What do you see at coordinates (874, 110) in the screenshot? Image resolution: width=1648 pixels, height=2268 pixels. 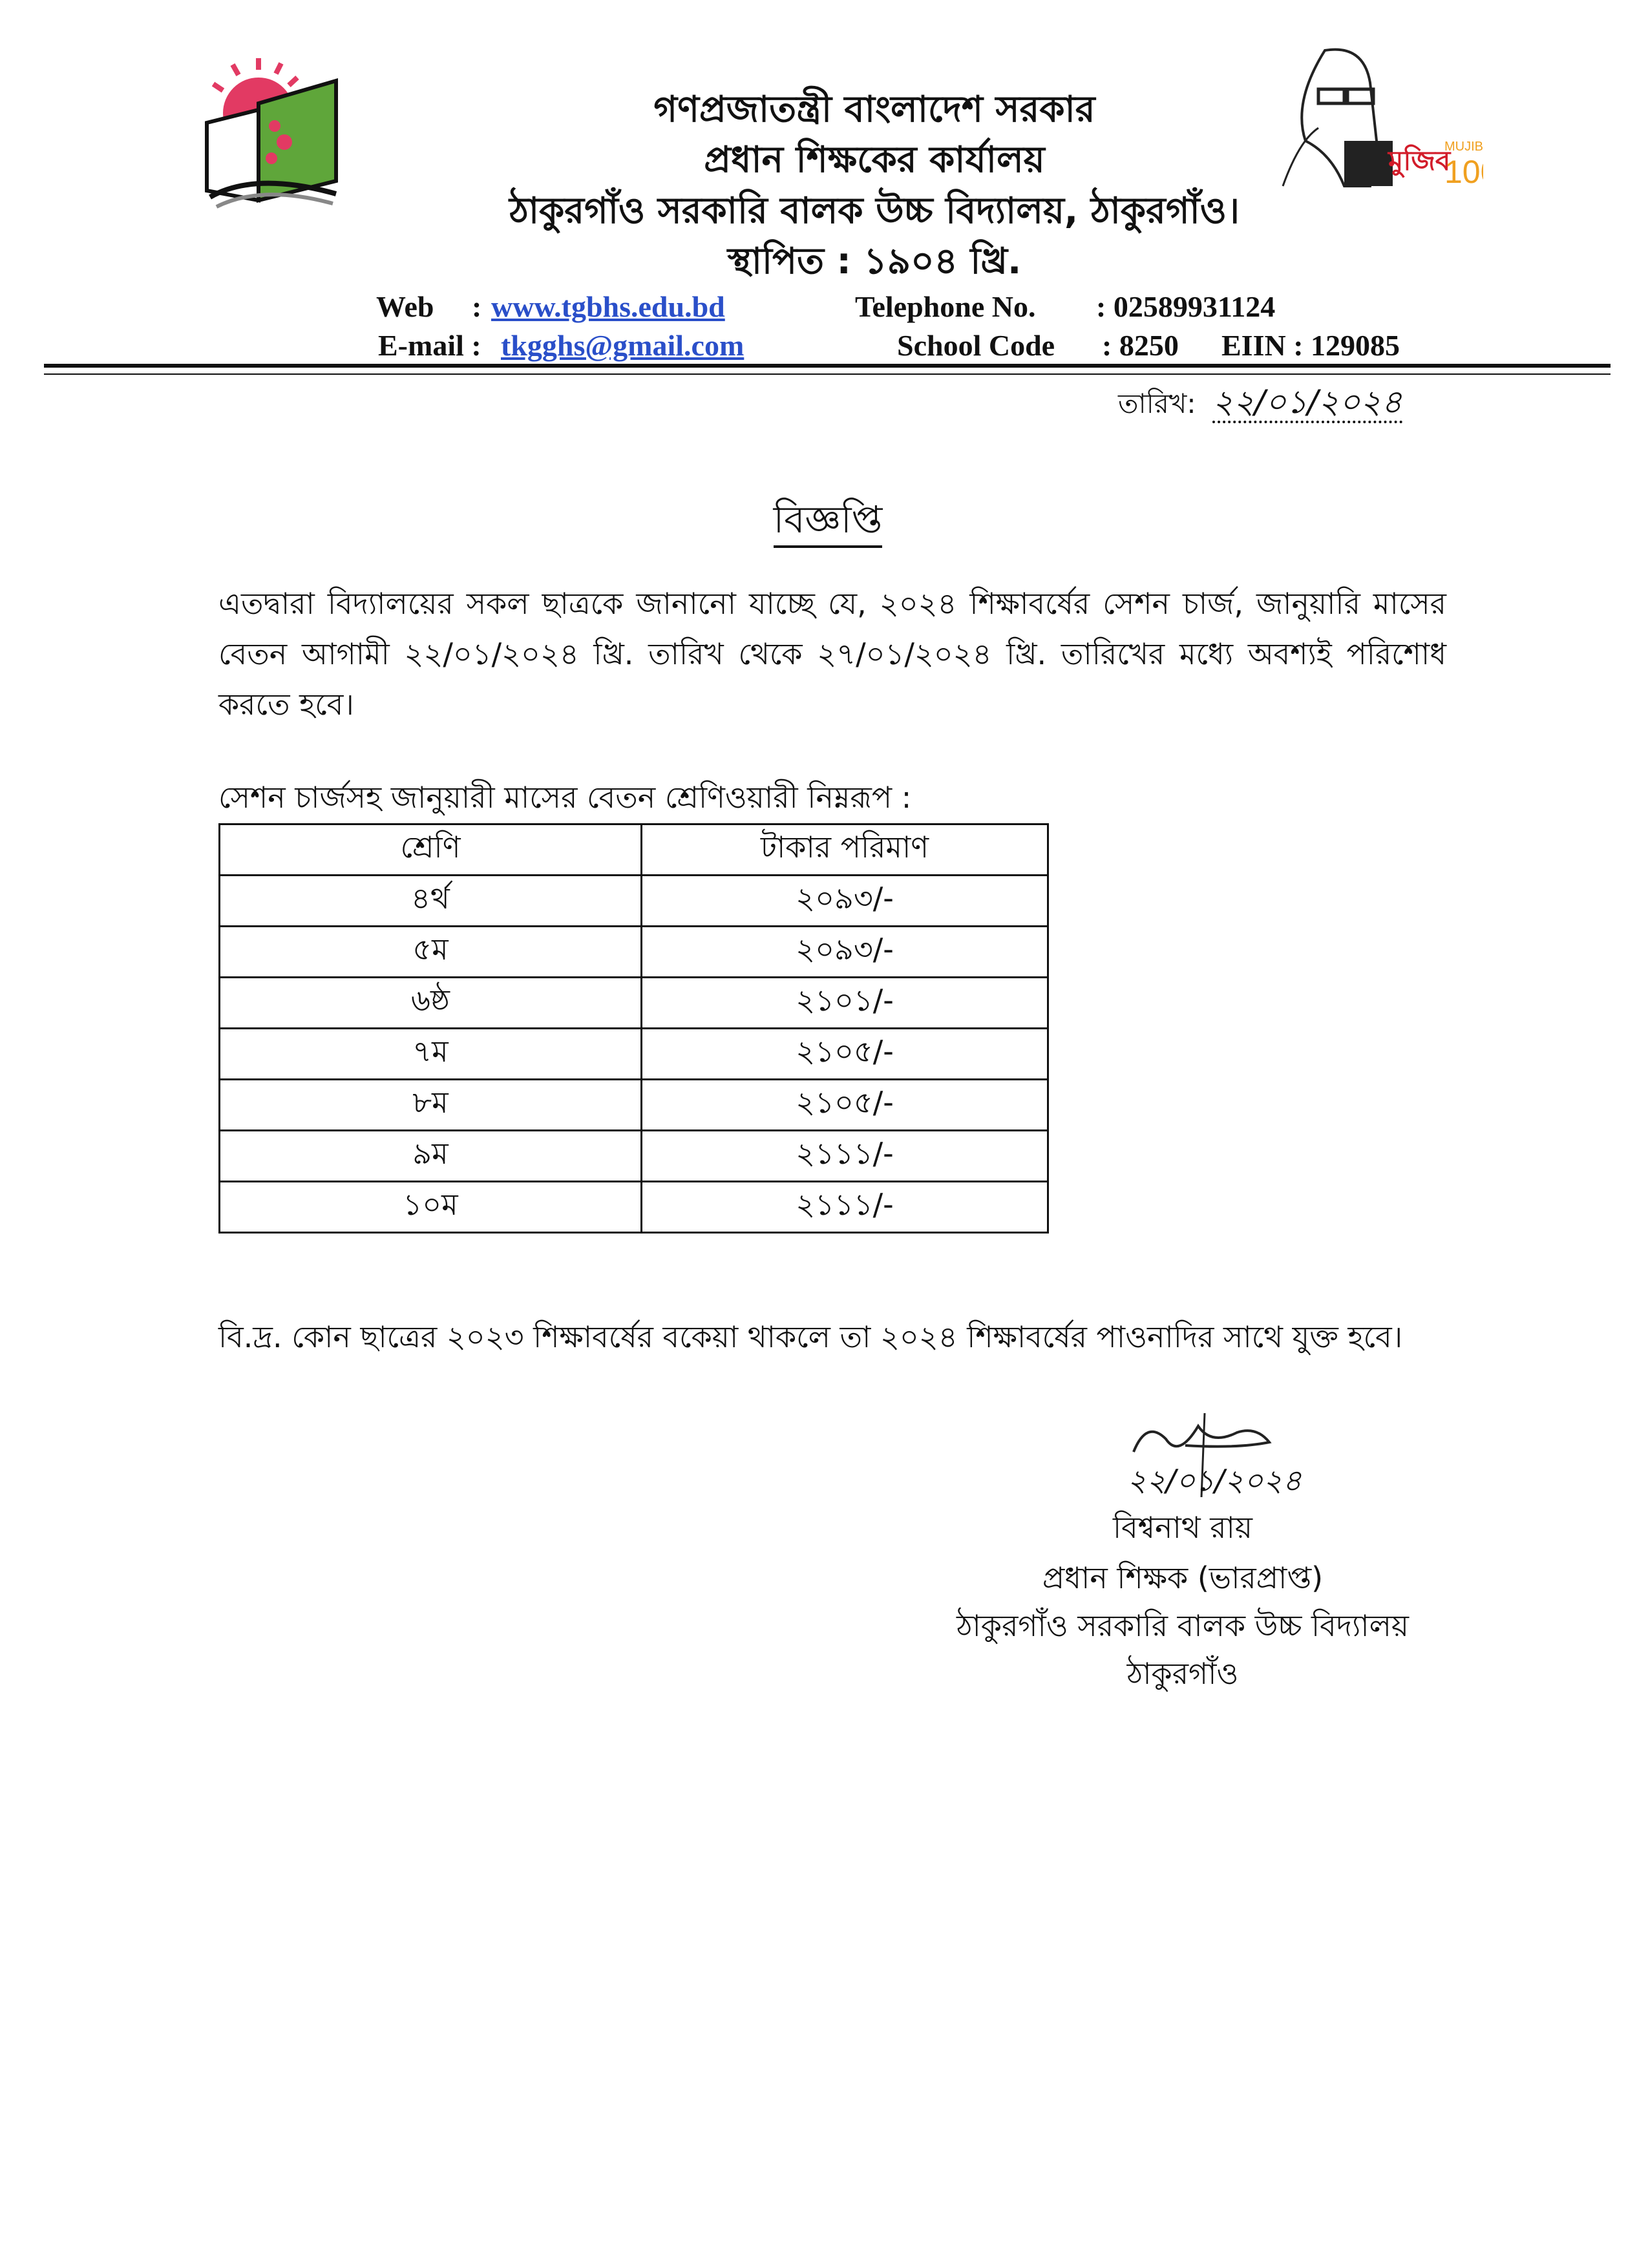 I see `govt-title: গণপ্রজাতন্ত্রী বাংলাদেশ সরকার` at bounding box center [874, 110].